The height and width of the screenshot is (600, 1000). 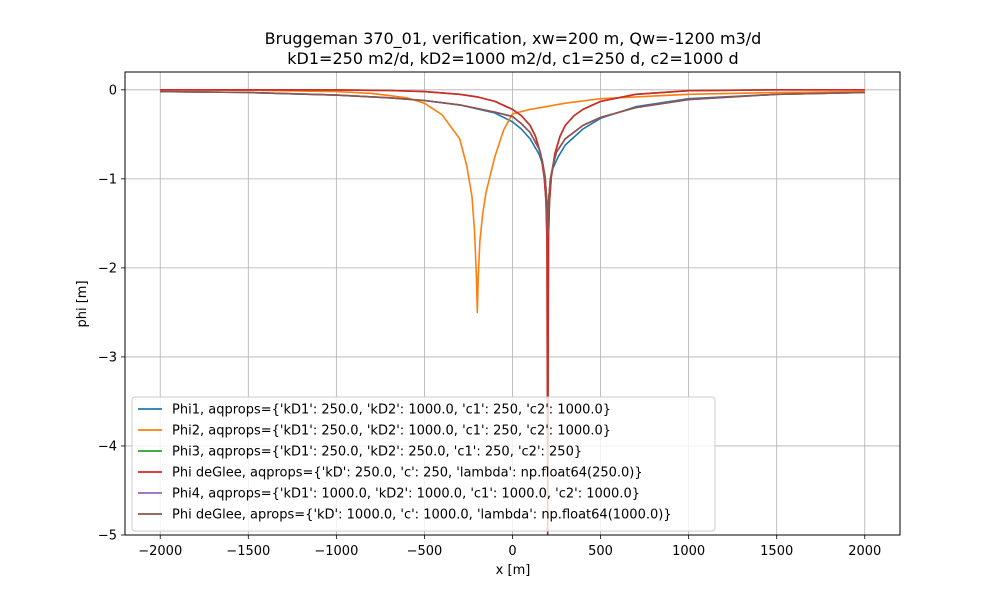 What do you see at coordinates (107, 268) in the screenshot?
I see `y-tick-label: −2` at bounding box center [107, 268].